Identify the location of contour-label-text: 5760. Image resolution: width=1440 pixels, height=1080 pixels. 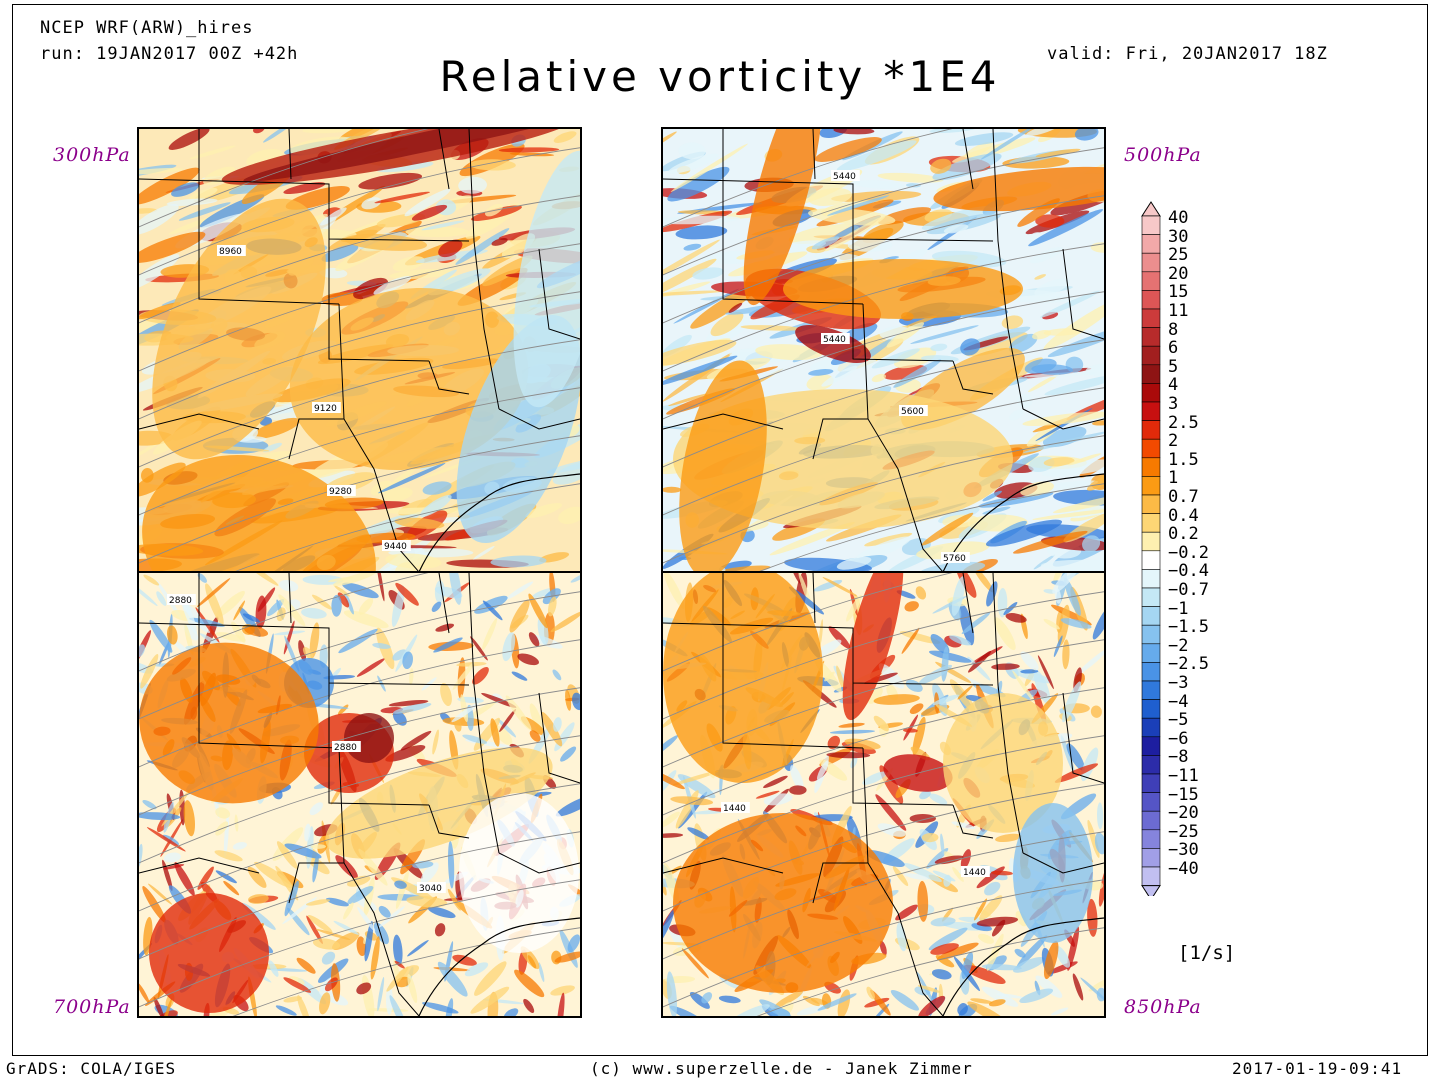
(954, 559).